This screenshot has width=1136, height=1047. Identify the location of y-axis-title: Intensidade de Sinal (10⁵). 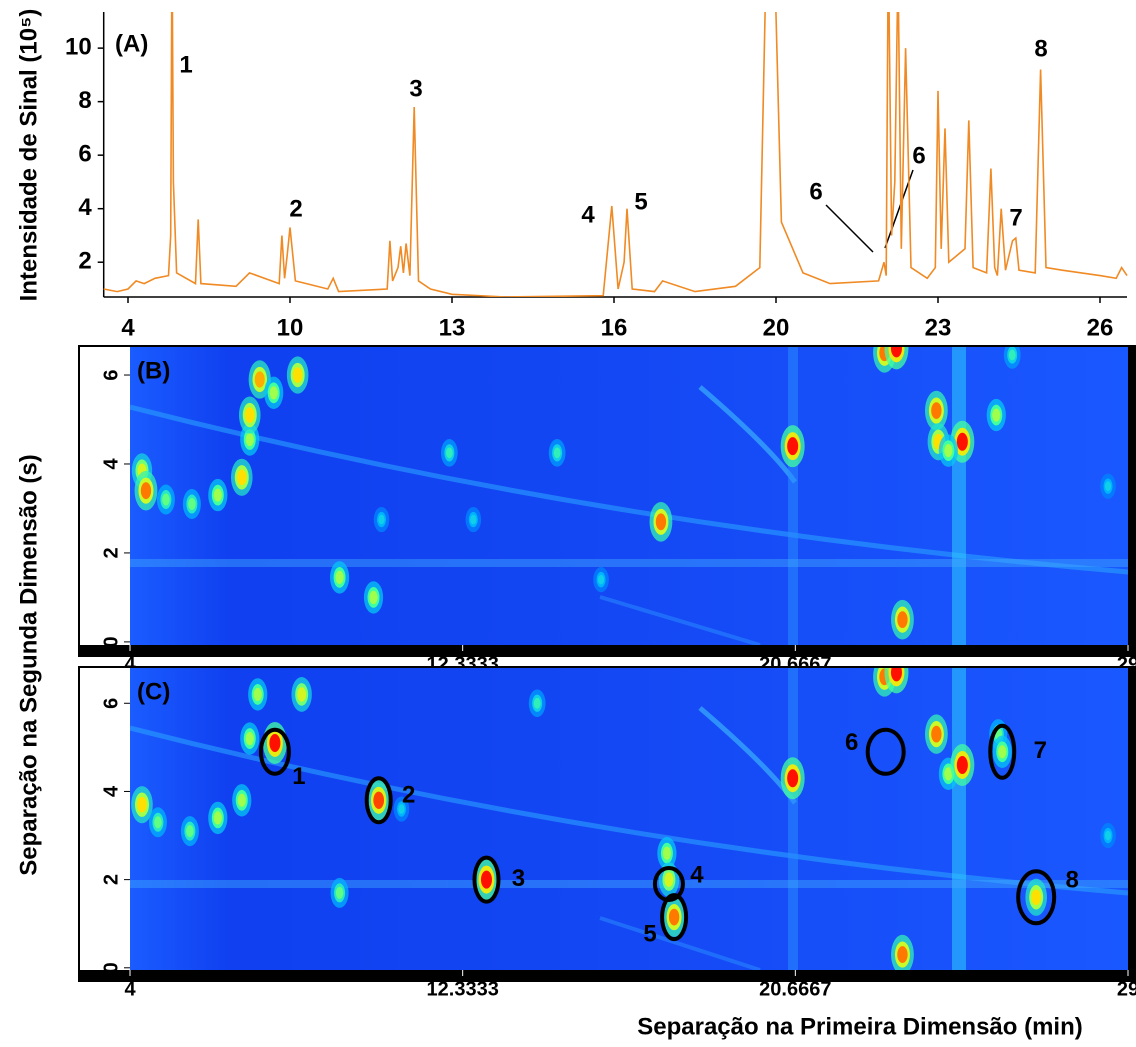
(28, 155).